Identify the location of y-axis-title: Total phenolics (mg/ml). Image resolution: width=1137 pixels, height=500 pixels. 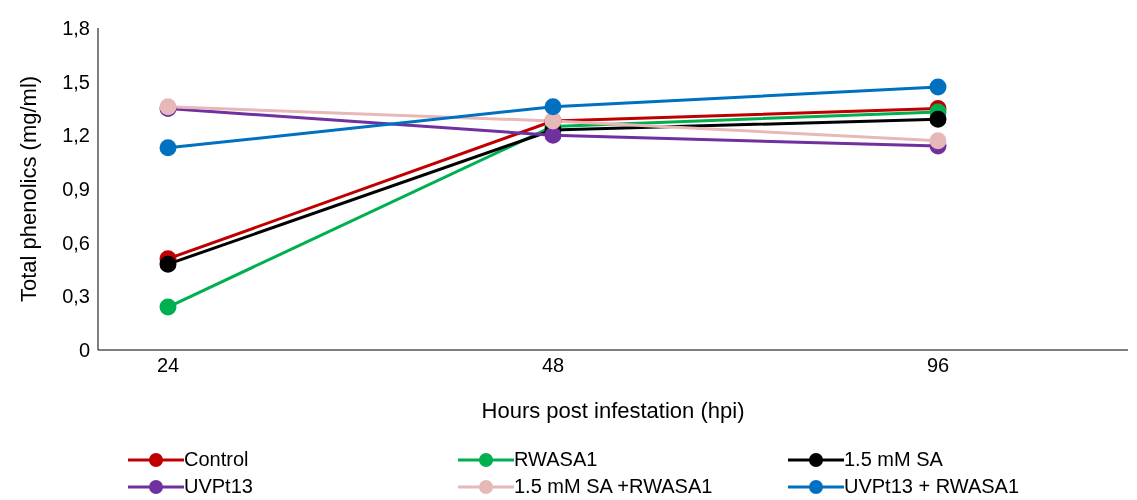
(28, 189).